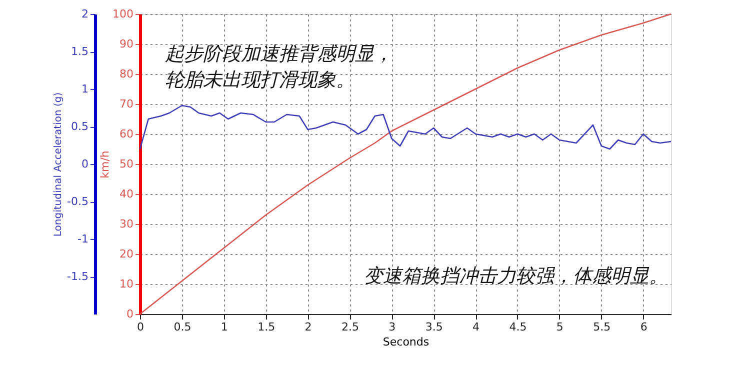  Describe the element at coordinates (105, 164) in the screenshot. I see `y-axis-title: km/h` at that location.